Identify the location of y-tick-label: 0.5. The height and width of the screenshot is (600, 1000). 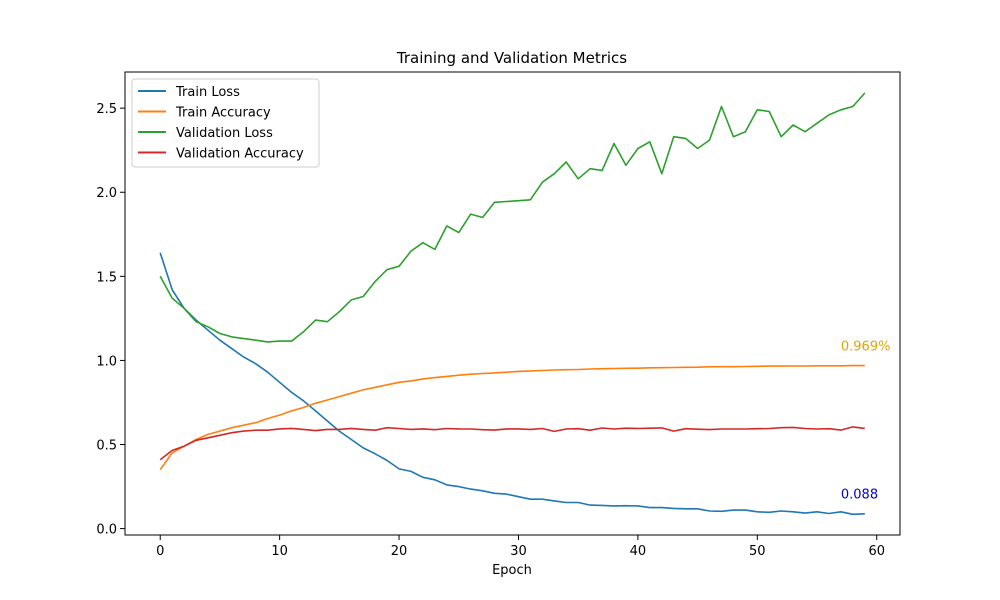
(106, 446).